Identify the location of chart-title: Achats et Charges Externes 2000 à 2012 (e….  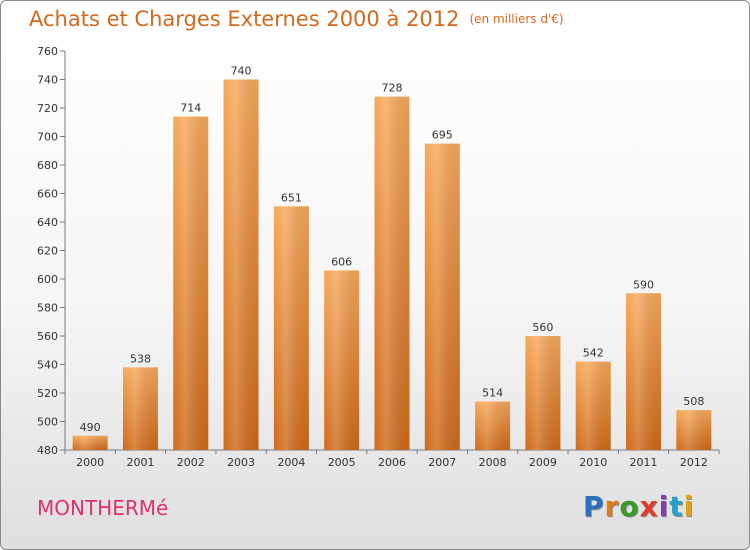
(296, 19).